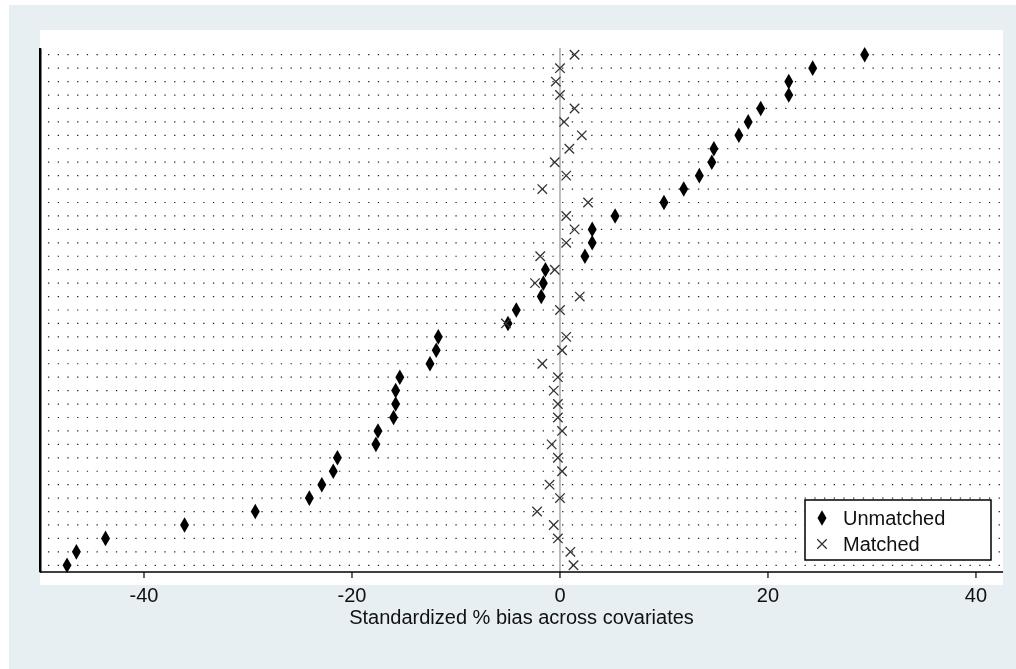  What do you see at coordinates (352, 595) in the screenshot?
I see `x-tick-label: -20` at bounding box center [352, 595].